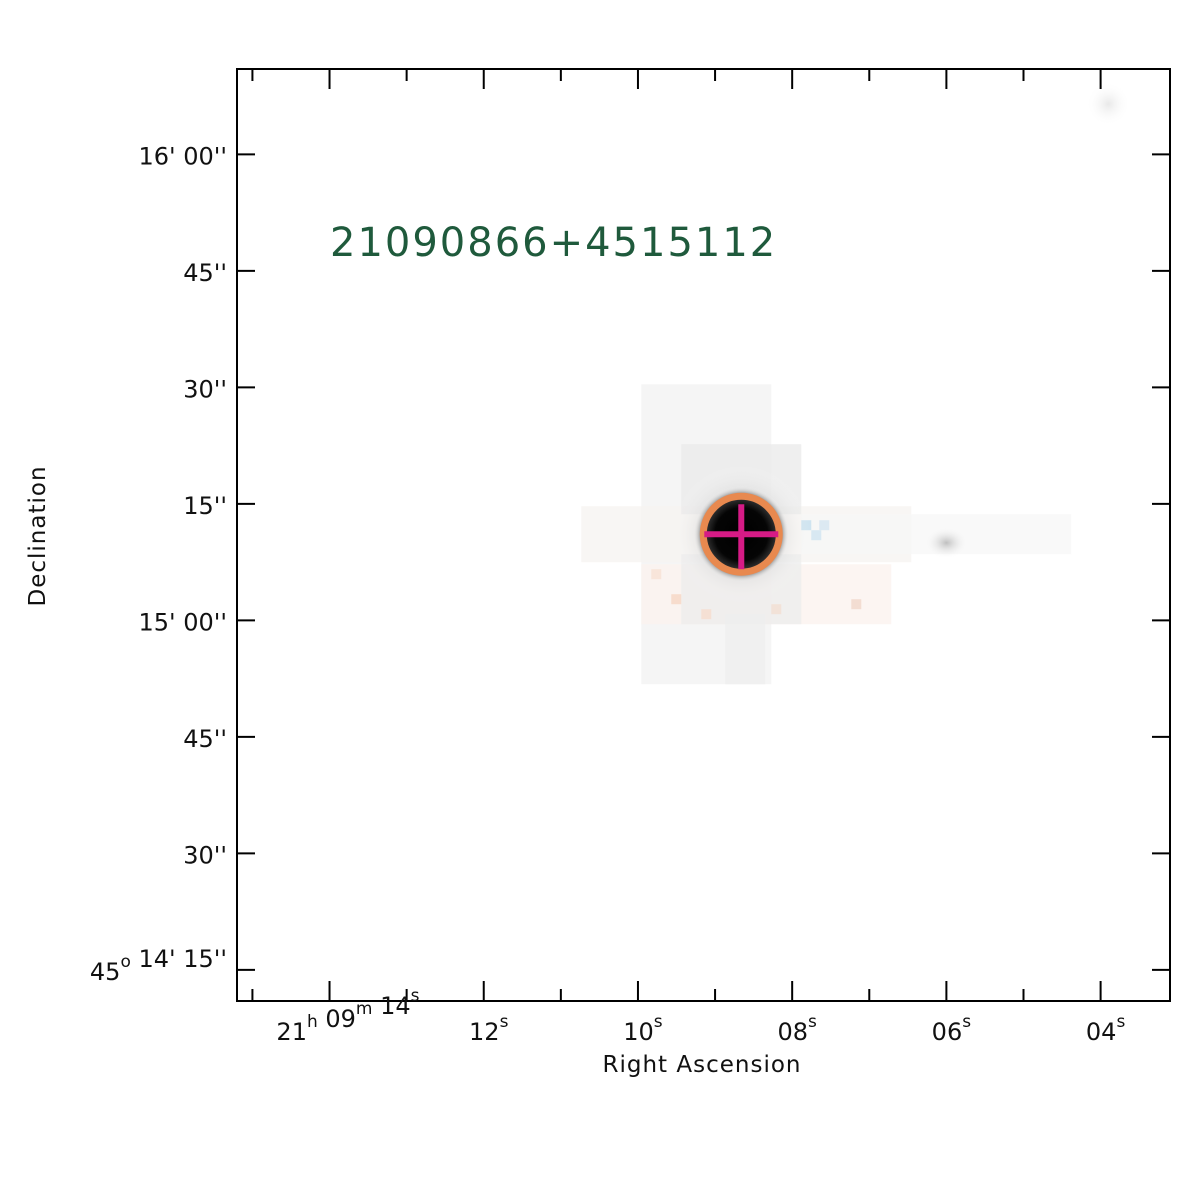 The height and width of the screenshot is (1180, 1180). I want to click on x-tick-label: 21h 09m 14s, so click(347, 1016).